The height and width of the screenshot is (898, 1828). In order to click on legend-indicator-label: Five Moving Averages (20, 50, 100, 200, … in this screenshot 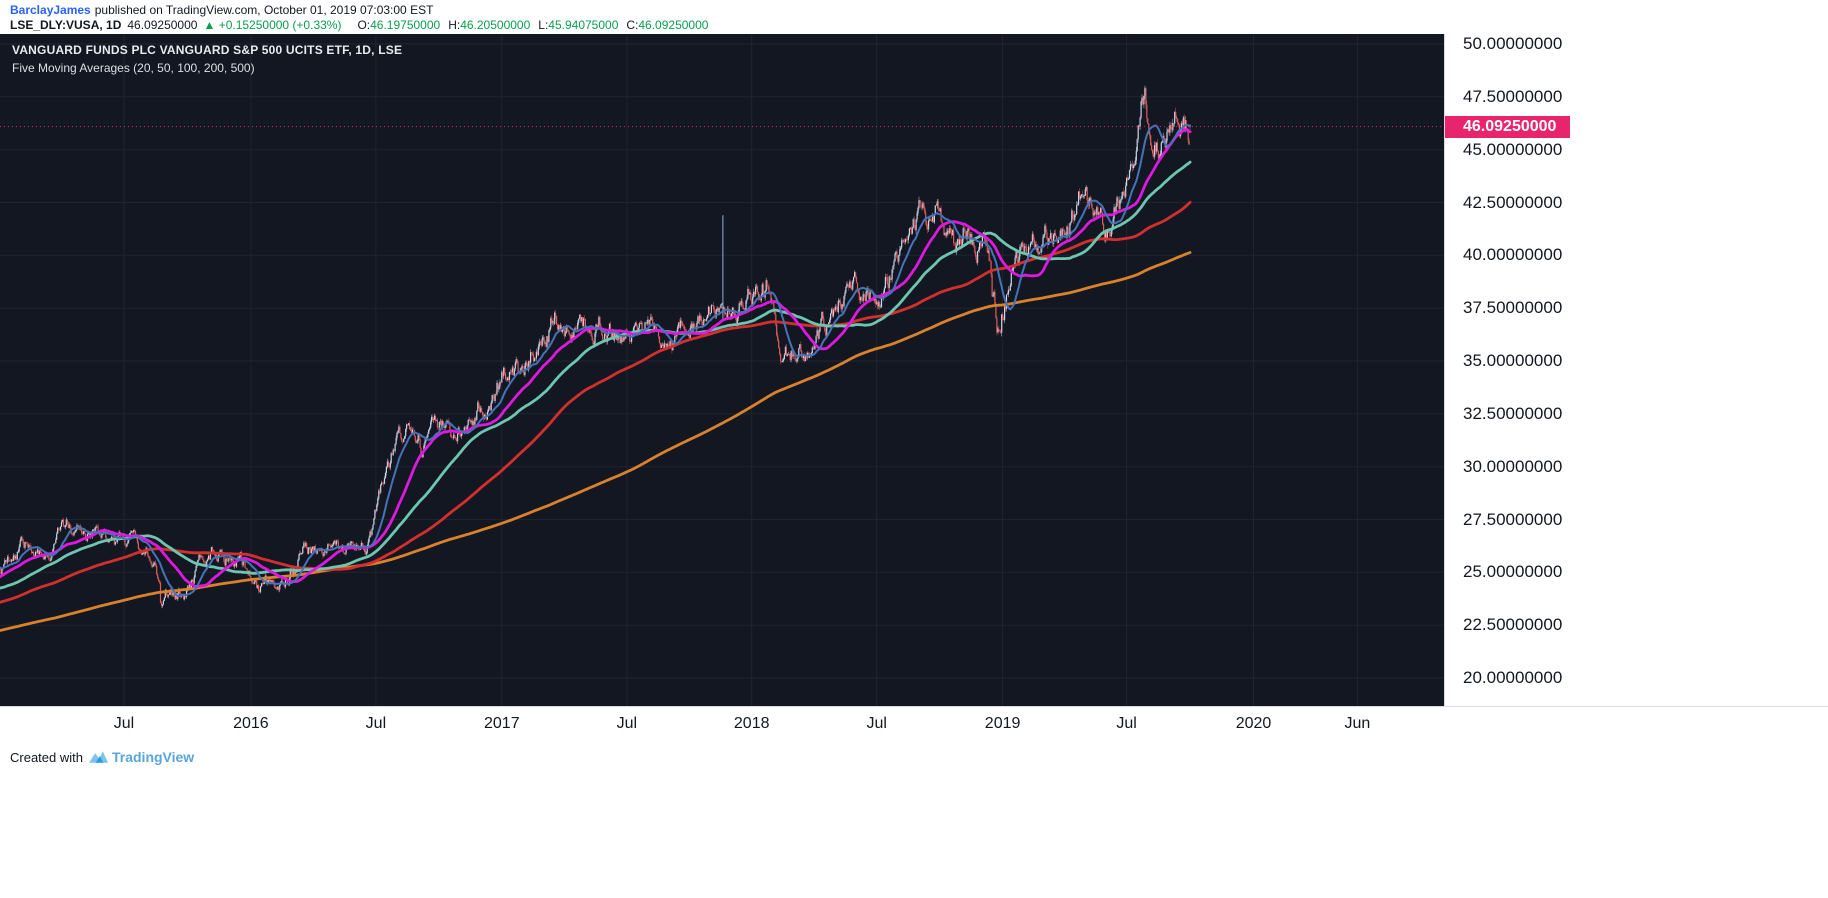, I will do `click(133, 68)`.